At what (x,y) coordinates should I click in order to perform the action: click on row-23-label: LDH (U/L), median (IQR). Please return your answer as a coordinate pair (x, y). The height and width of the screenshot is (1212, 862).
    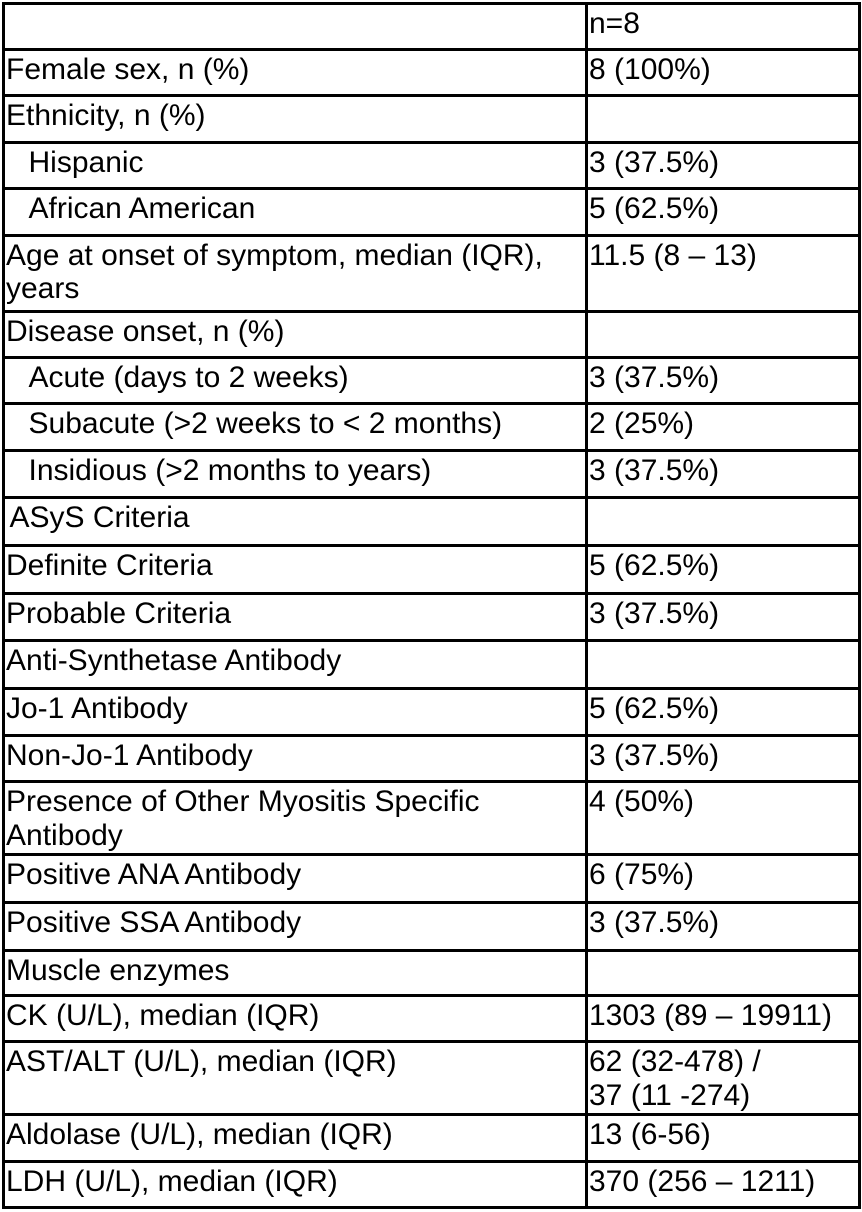
    Looking at the image, I should click on (172, 1181).